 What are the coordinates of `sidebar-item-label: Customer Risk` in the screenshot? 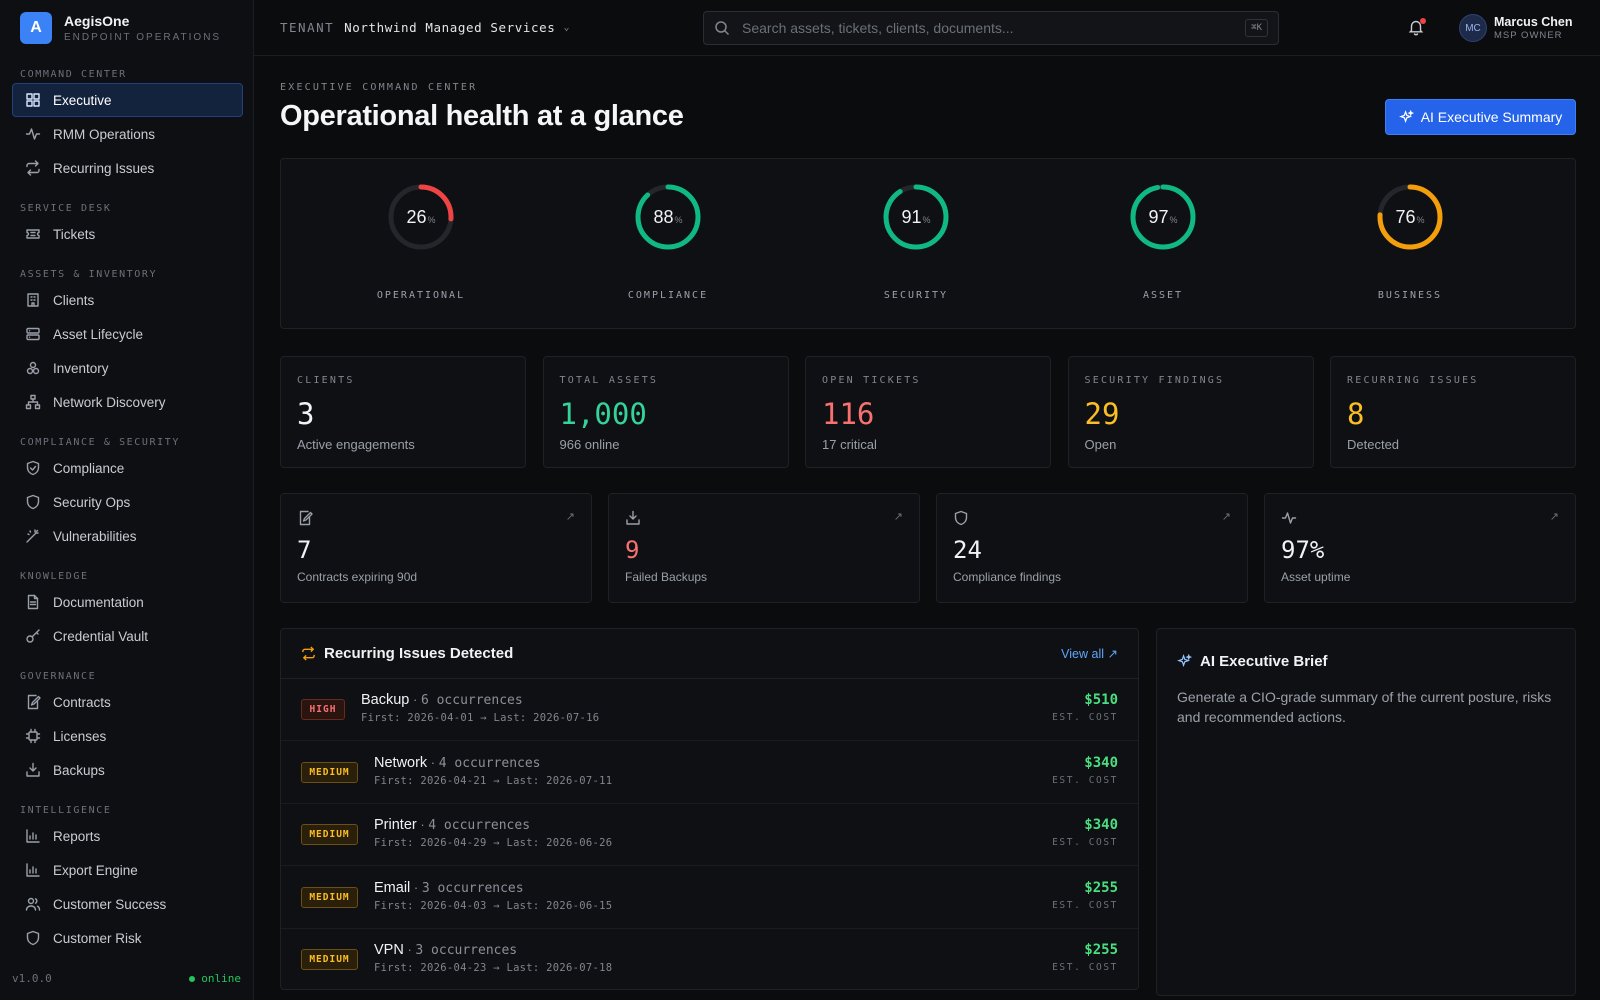 It's located at (97, 938).